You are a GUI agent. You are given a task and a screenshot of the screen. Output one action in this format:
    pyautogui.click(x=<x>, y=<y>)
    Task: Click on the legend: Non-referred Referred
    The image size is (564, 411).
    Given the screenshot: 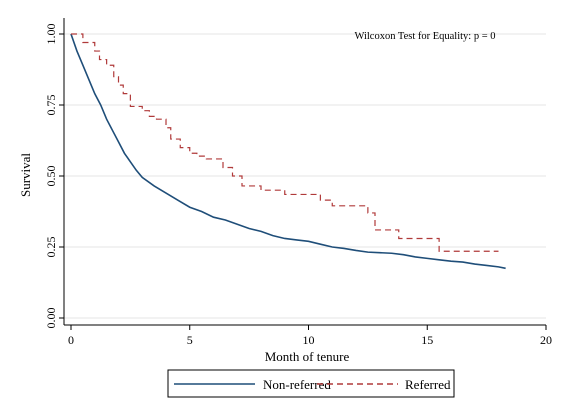 What is the action you would take?
    pyautogui.click(x=311, y=383)
    